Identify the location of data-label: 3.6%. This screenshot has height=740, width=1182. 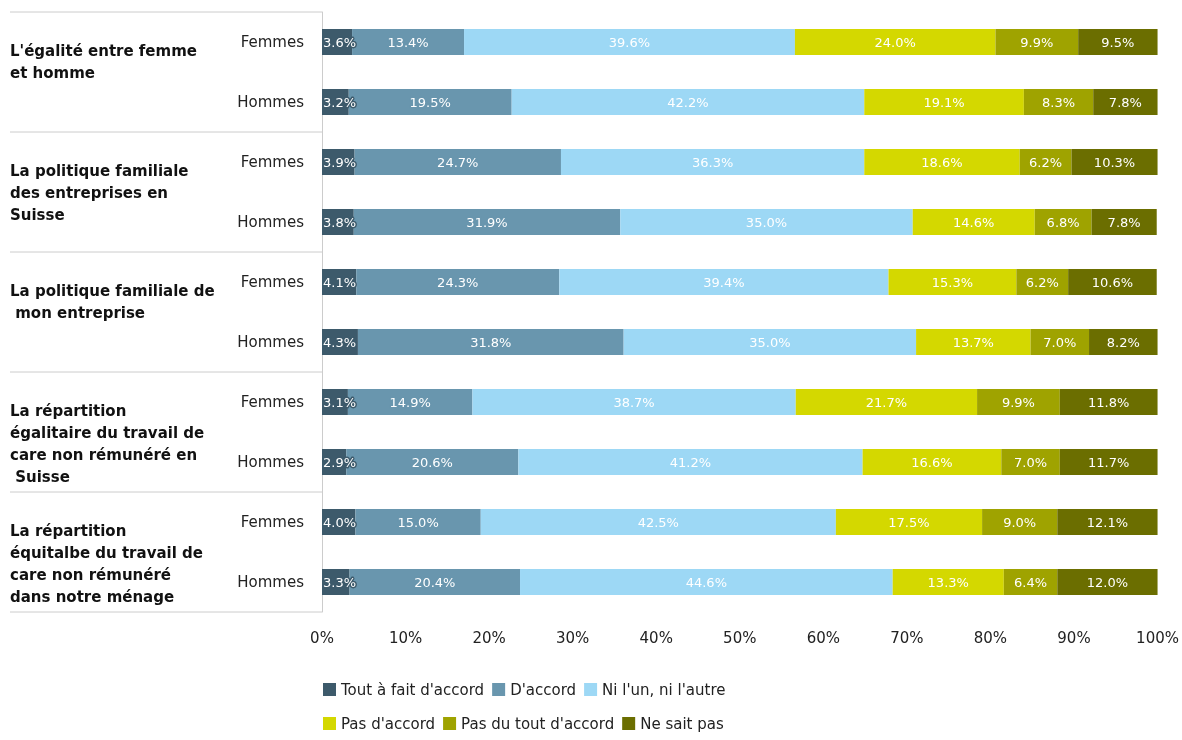
(340, 42).